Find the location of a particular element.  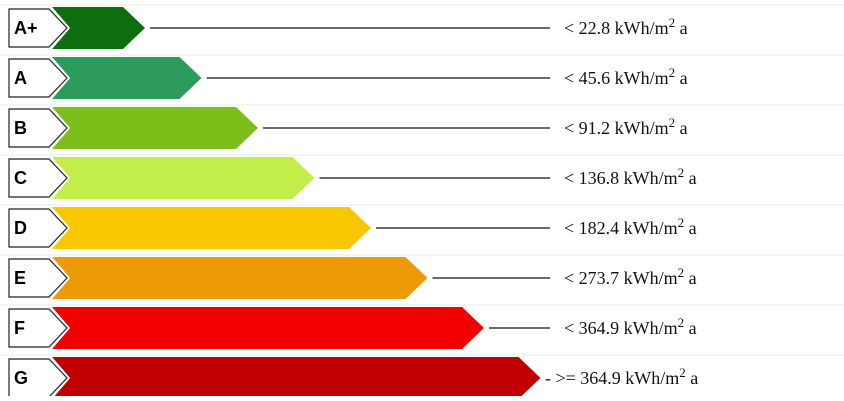

label-box-A is located at coordinates (38, 78).